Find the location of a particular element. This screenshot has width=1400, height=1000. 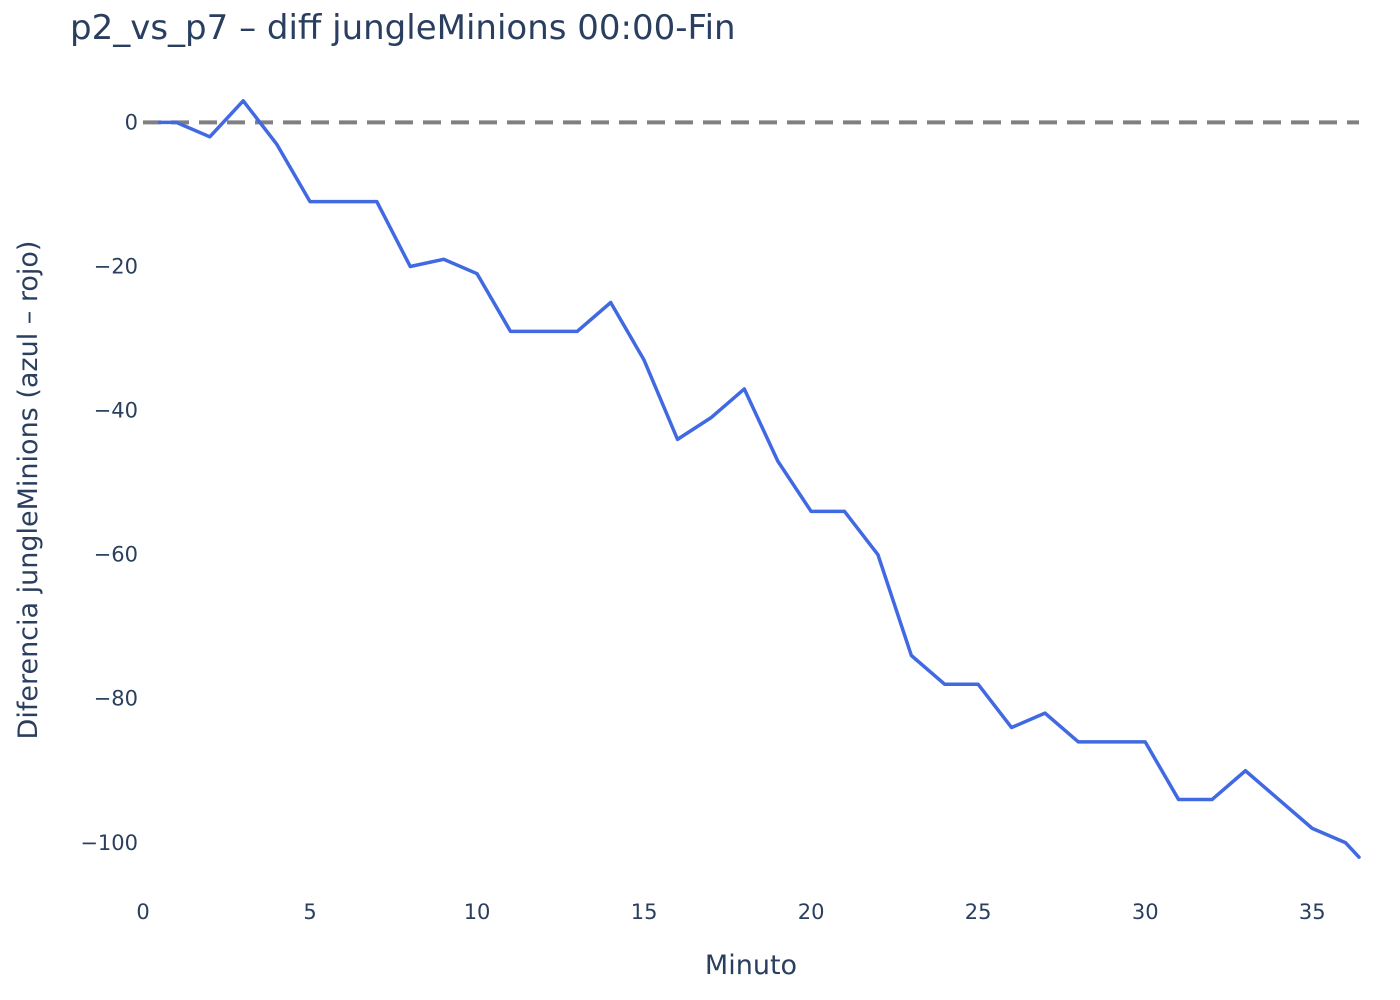

x-tick-label: 0 is located at coordinates (142, 912).